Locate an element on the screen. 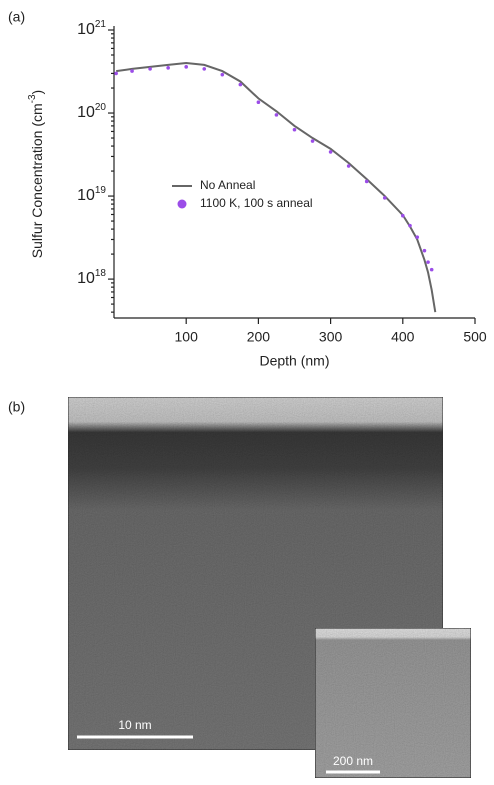 Image resolution: width=494 pixels, height=785 pixels. scale-bar-label: 200 nm is located at coordinates (353, 761).